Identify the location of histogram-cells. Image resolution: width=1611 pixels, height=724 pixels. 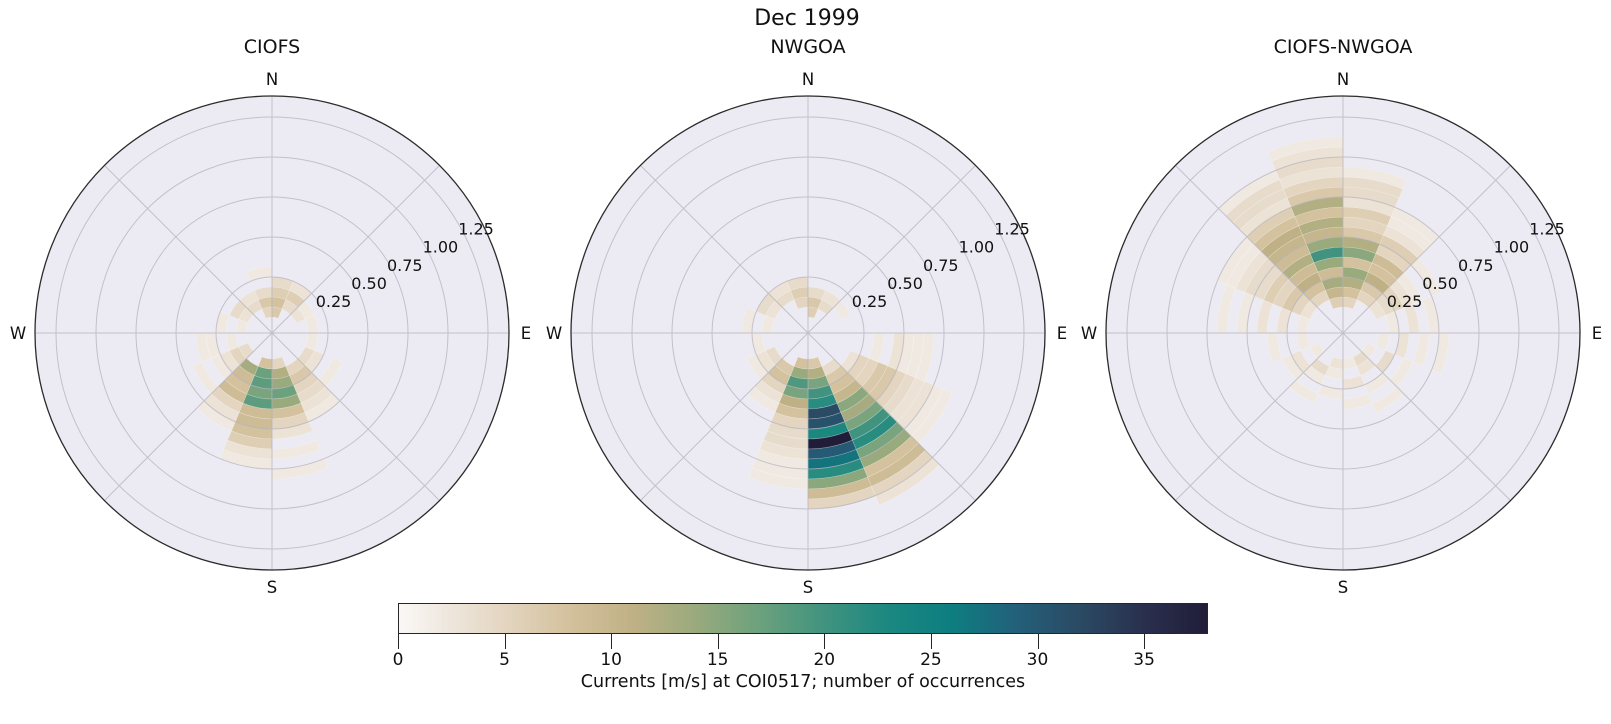
(1333, 274).